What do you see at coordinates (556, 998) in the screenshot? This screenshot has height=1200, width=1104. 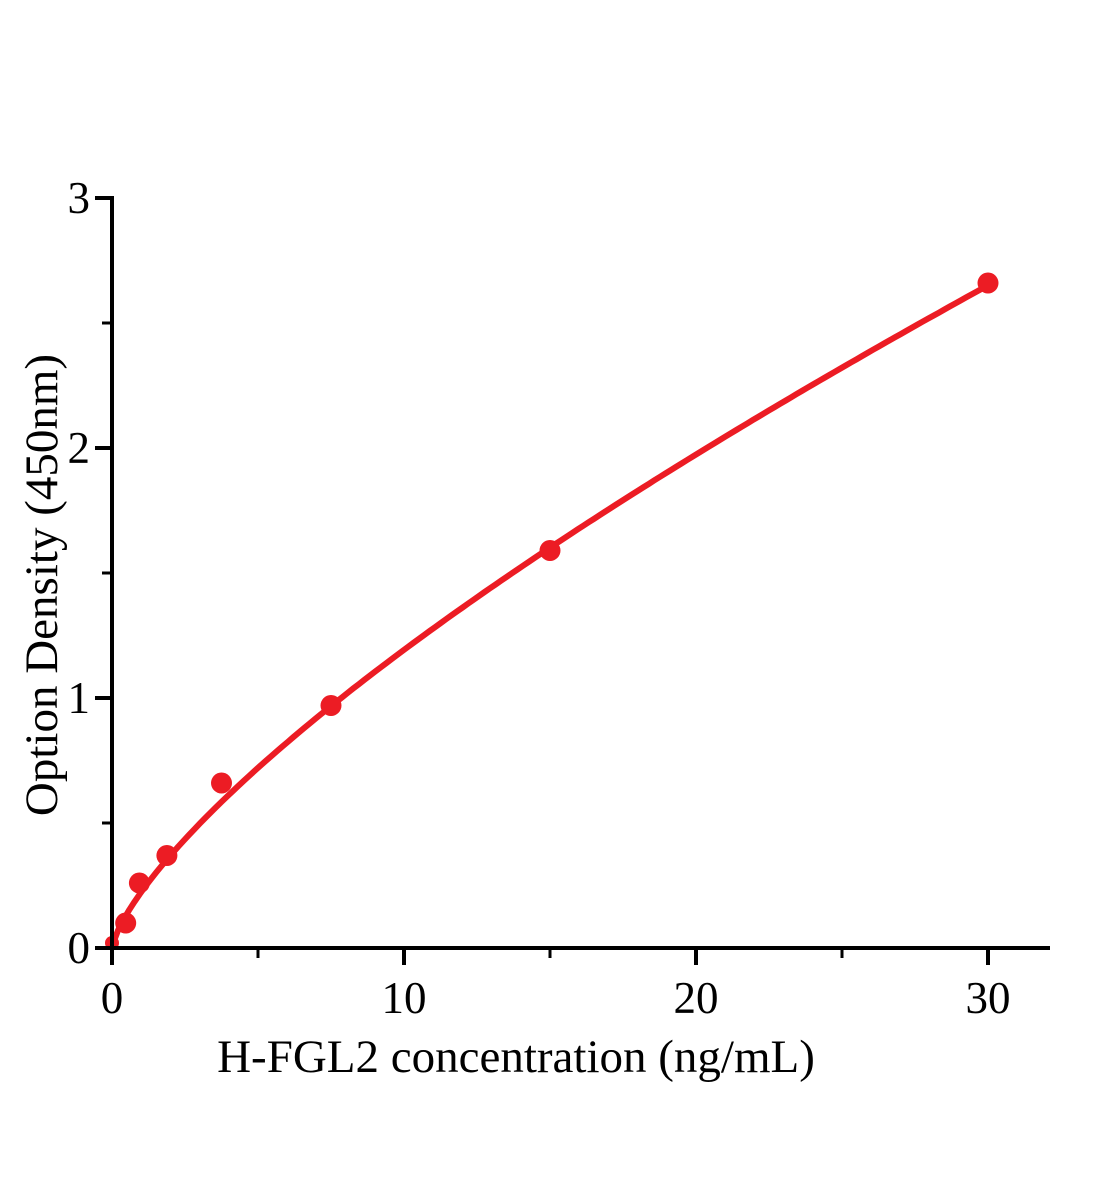 I see `x-axis-tick-labels: 0 10 20 30` at bounding box center [556, 998].